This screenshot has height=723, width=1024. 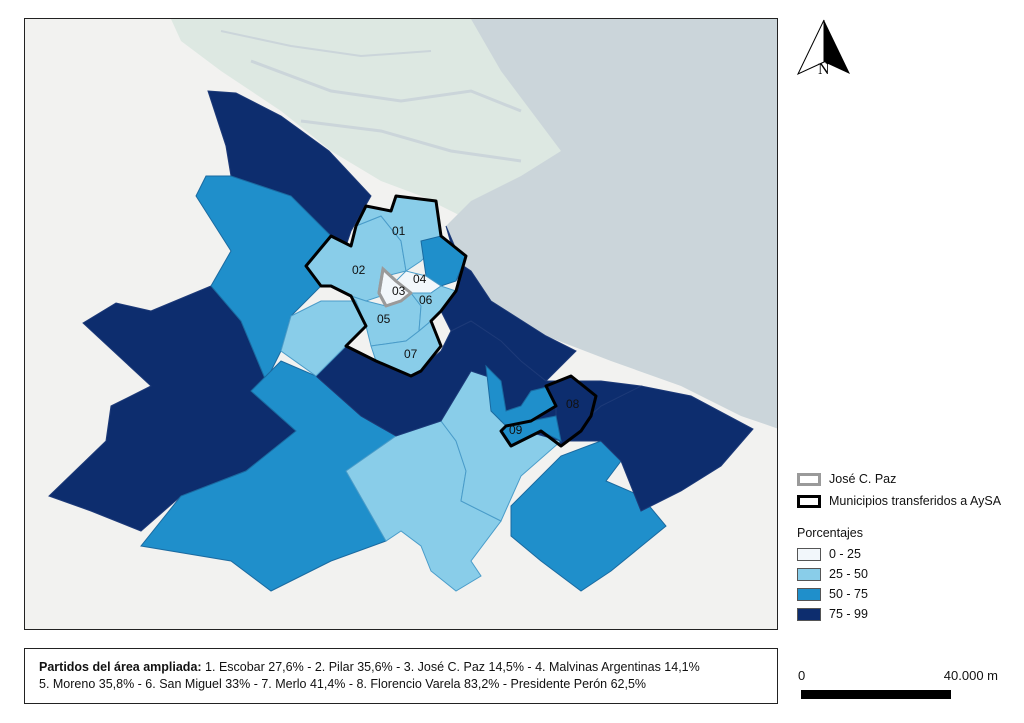 What do you see at coordinates (845, 554) in the screenshot?
I see `legend-range-label-0: 0 - 25` at bounding box center [845, 554].